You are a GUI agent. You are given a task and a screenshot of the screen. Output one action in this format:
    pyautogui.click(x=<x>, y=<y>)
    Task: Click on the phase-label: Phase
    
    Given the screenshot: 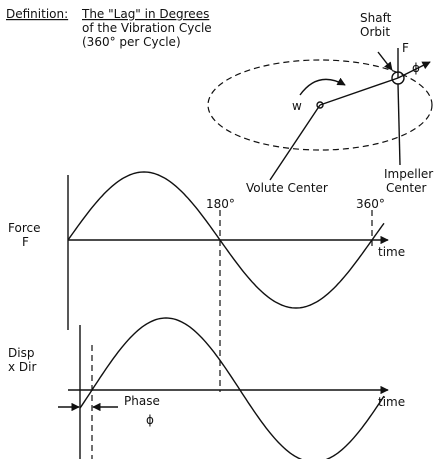 What is the action you would take?
    pyautogui.click(x=142, y=401)
    